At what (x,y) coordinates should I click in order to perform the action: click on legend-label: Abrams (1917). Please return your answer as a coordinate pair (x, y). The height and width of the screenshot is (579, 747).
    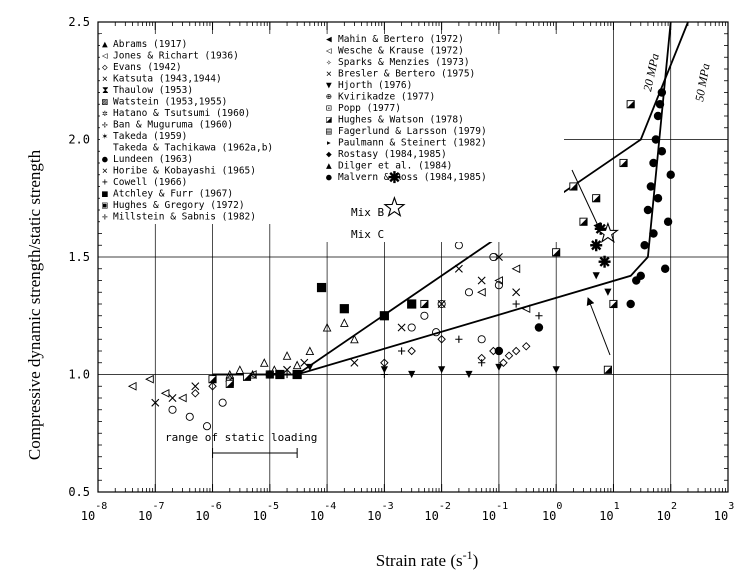
    Looking at the image, I should click on (150, 44).